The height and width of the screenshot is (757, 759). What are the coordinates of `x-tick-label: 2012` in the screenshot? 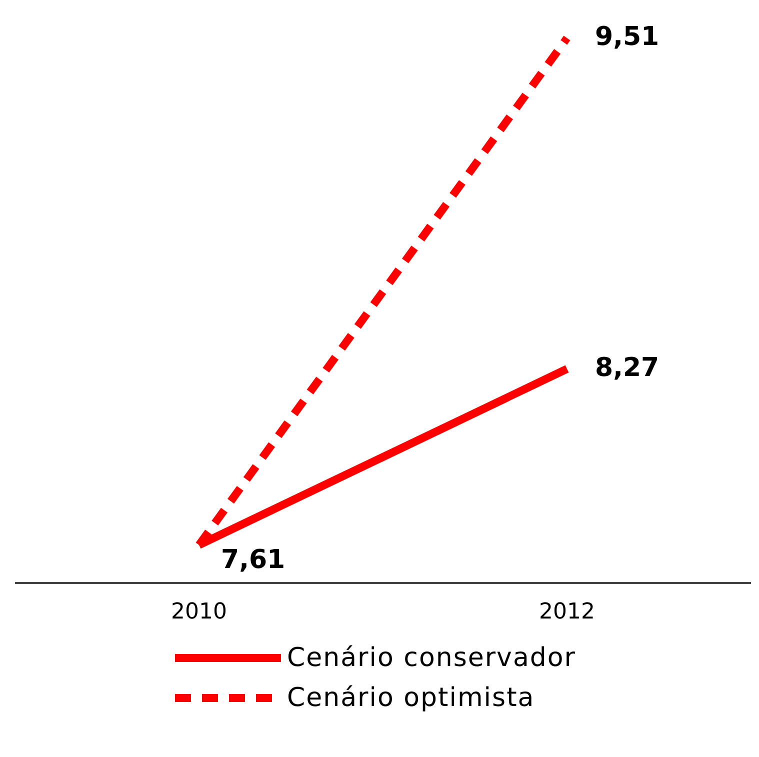 It's located at (567, 612).